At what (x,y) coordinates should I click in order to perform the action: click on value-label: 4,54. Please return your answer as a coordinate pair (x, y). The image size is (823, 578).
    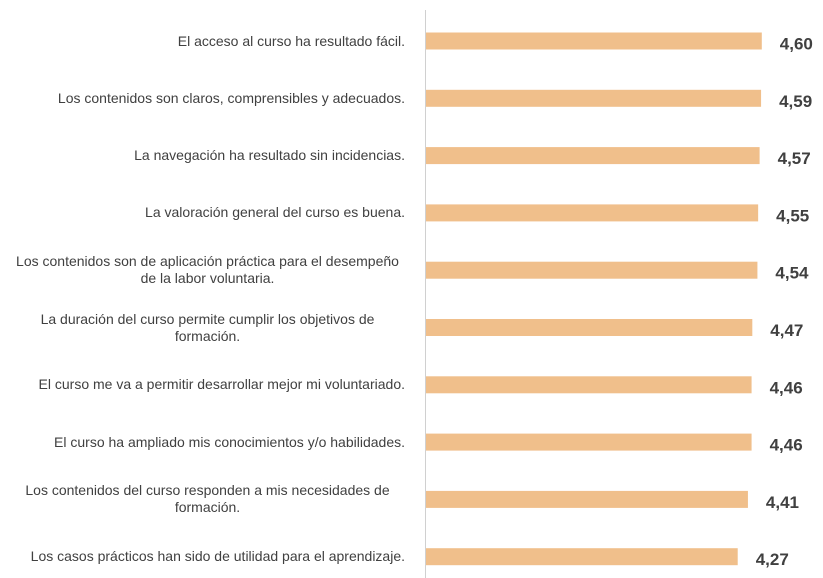
    Looking at the image, I should click on (792, 273).